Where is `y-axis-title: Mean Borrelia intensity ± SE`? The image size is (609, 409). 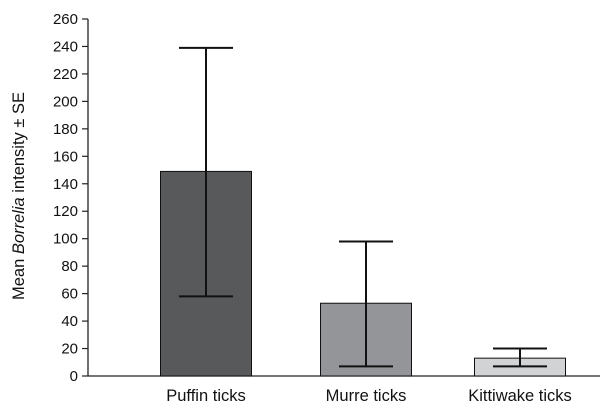 y-axis-title: Mean Borrelia intensity ± SE is located at coordinates (19, 196).